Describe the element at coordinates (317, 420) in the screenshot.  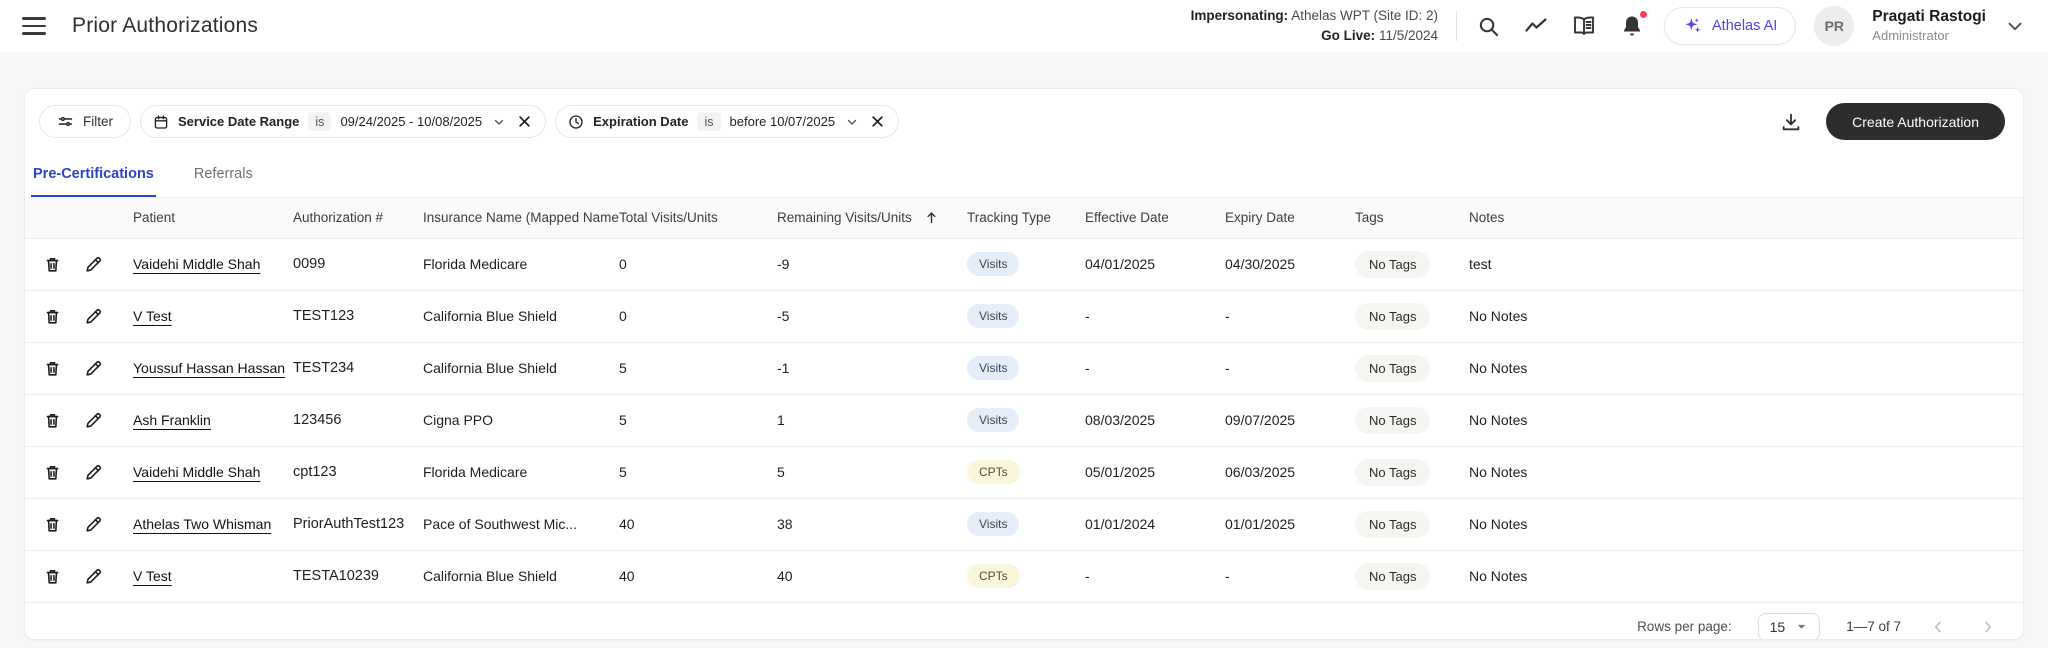
I see `authorization-number-cell: 123456` at that location.